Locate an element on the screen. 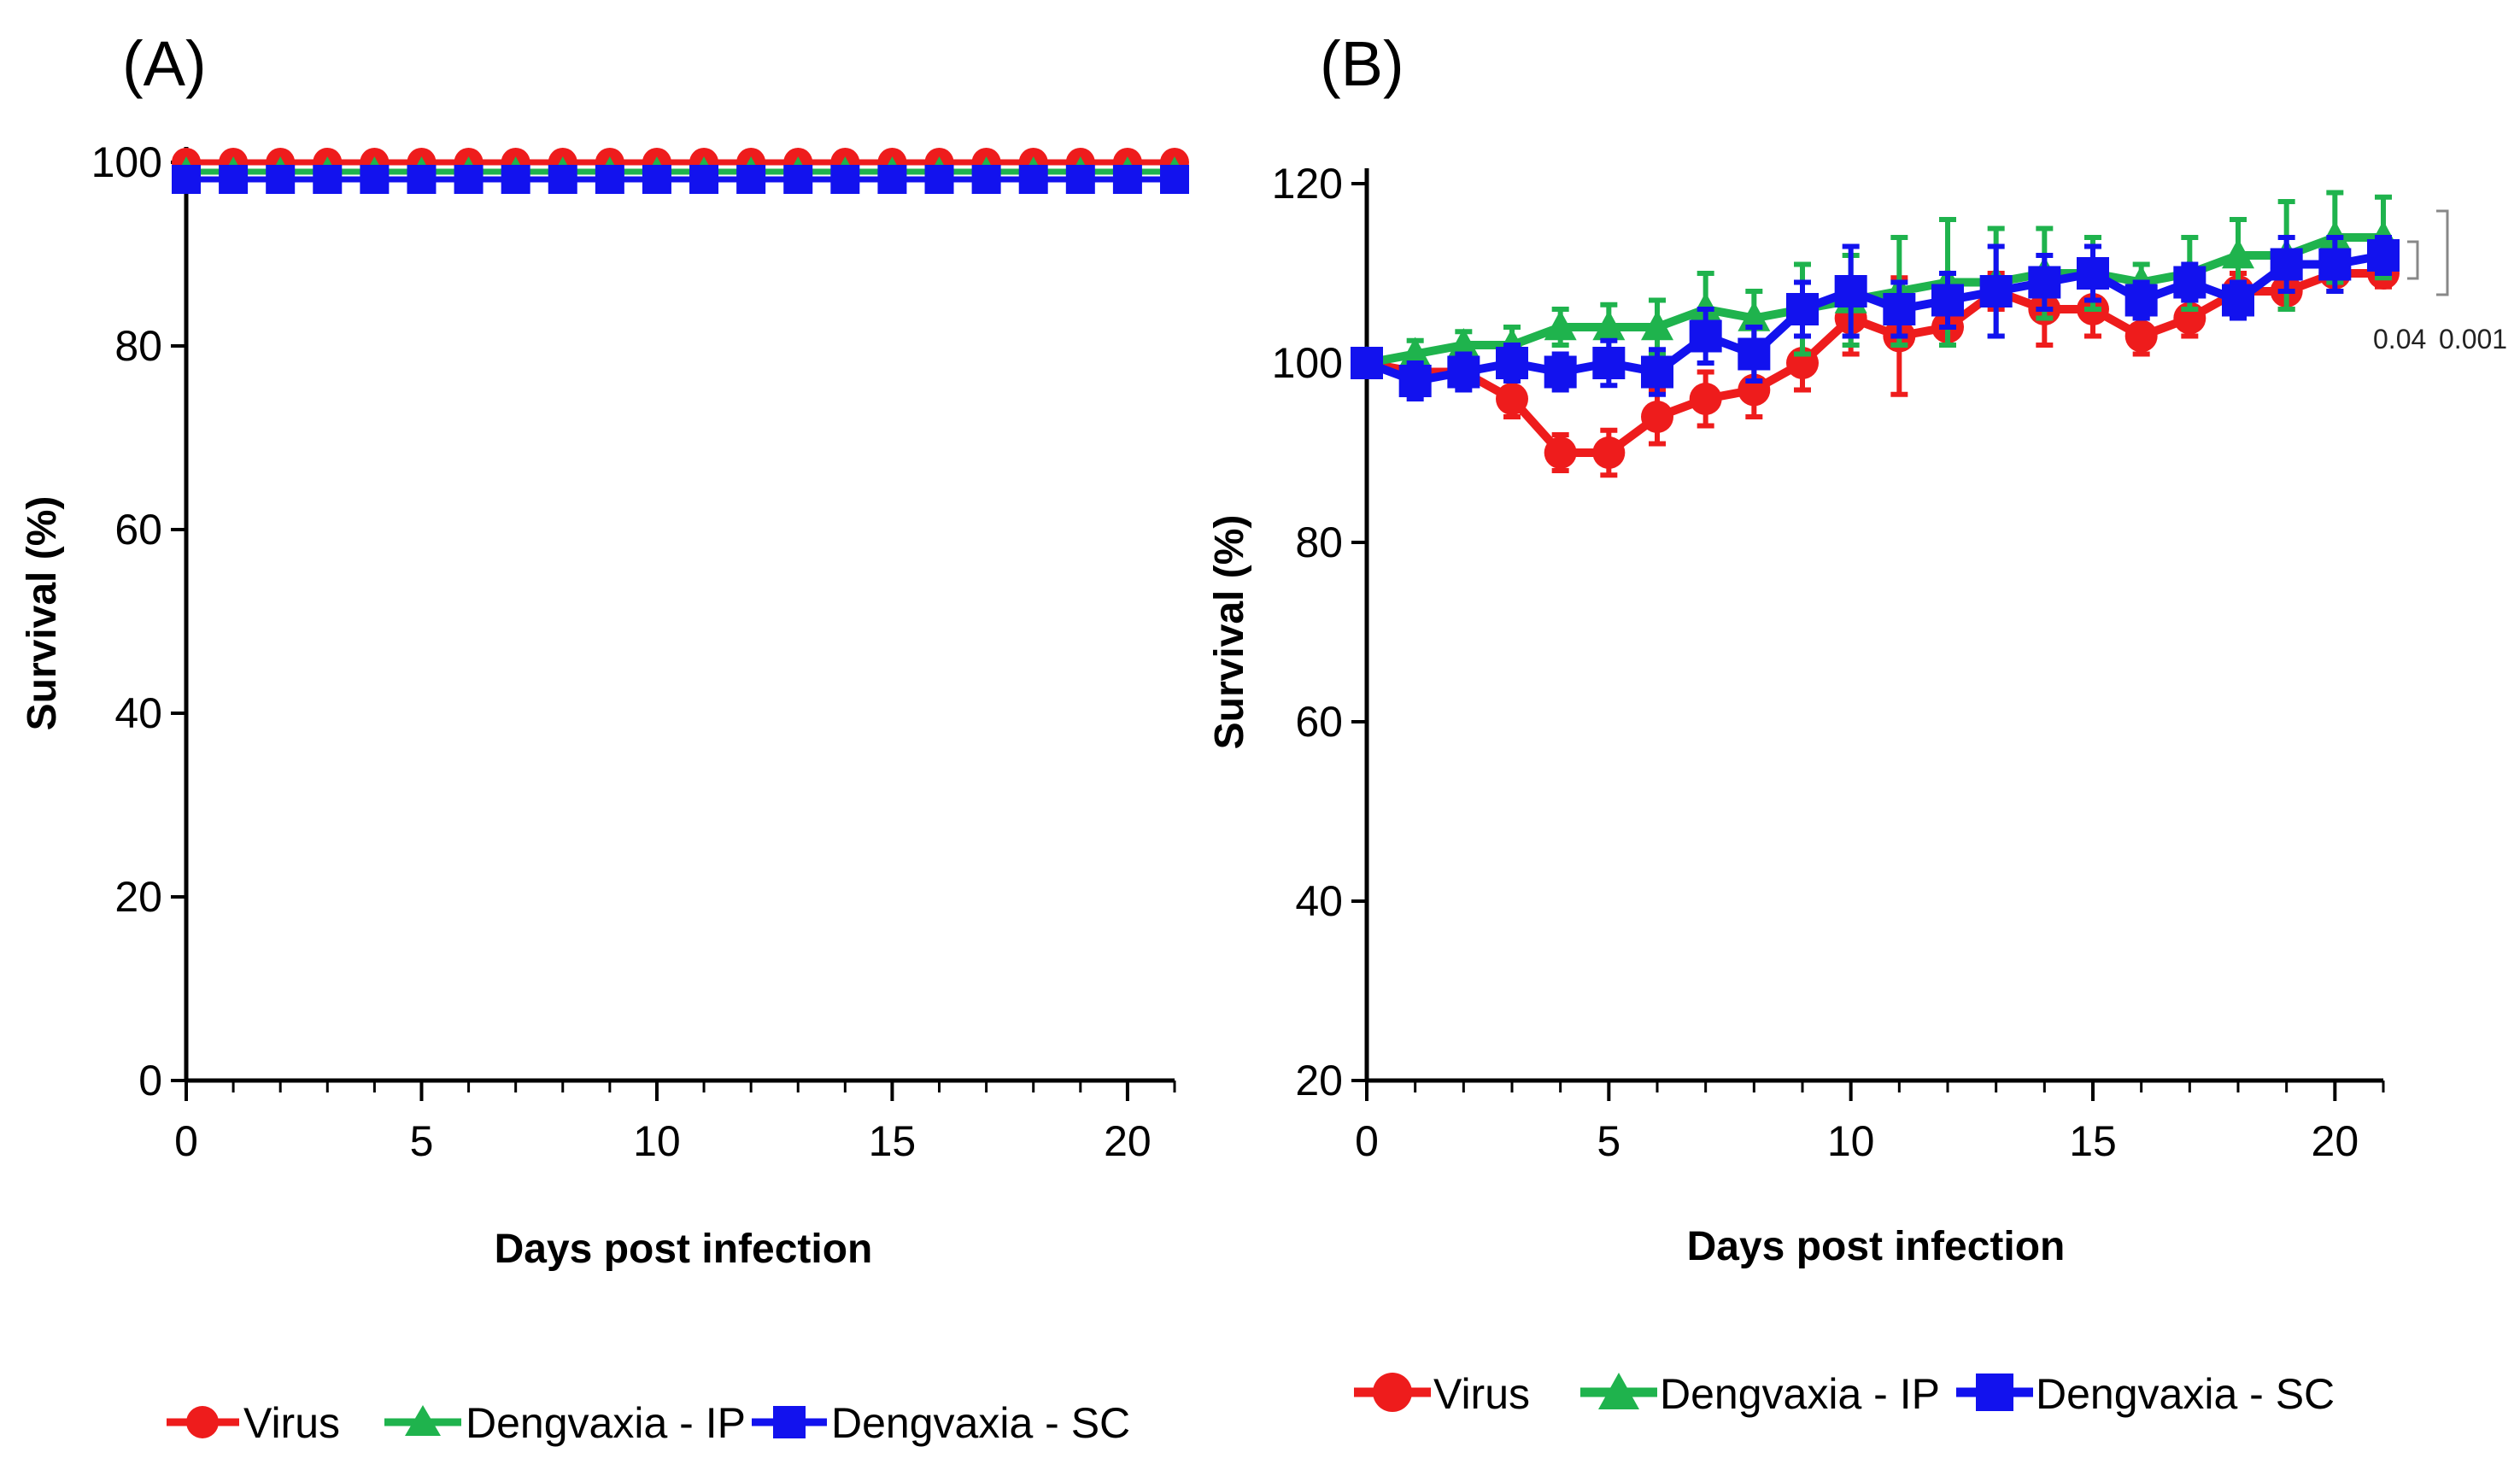  legend-b-virus-label: Virus is located at coordinates (1481, 1394).